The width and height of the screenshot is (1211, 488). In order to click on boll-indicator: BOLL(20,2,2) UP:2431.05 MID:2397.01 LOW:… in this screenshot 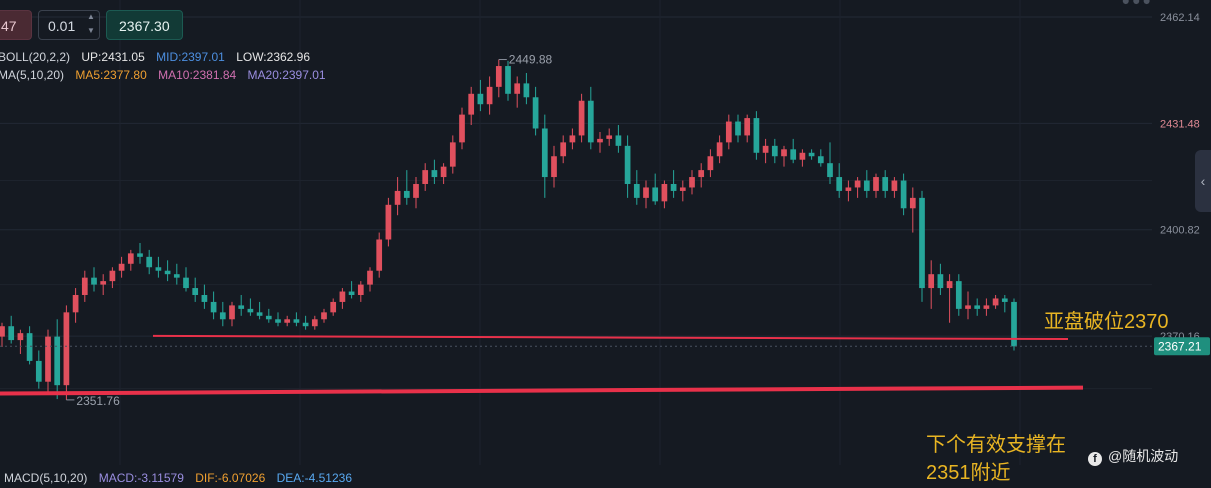, I will do `click(159, 57)`.